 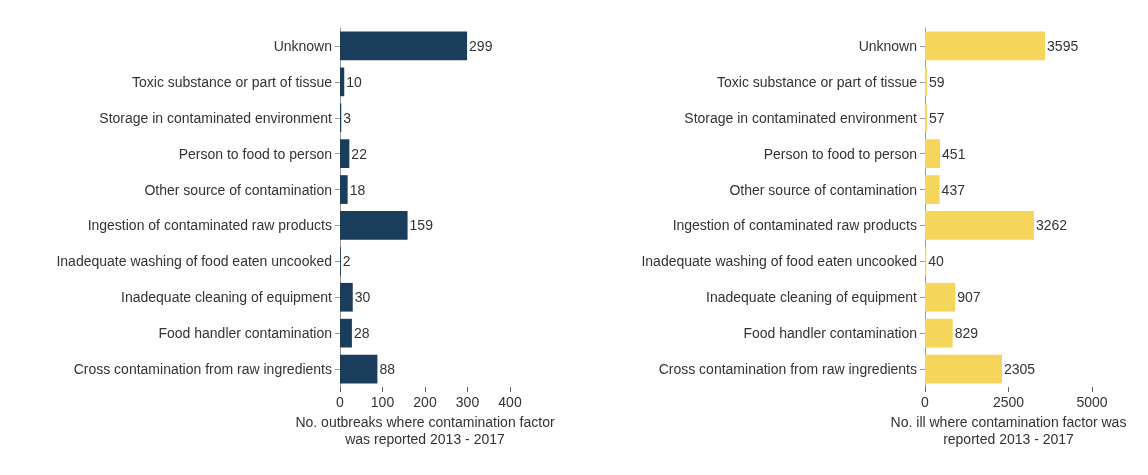 What do you see at coordinates (954, 153) in the screenshot?
I see `data-label: 451` at bounding box center [954, 153].